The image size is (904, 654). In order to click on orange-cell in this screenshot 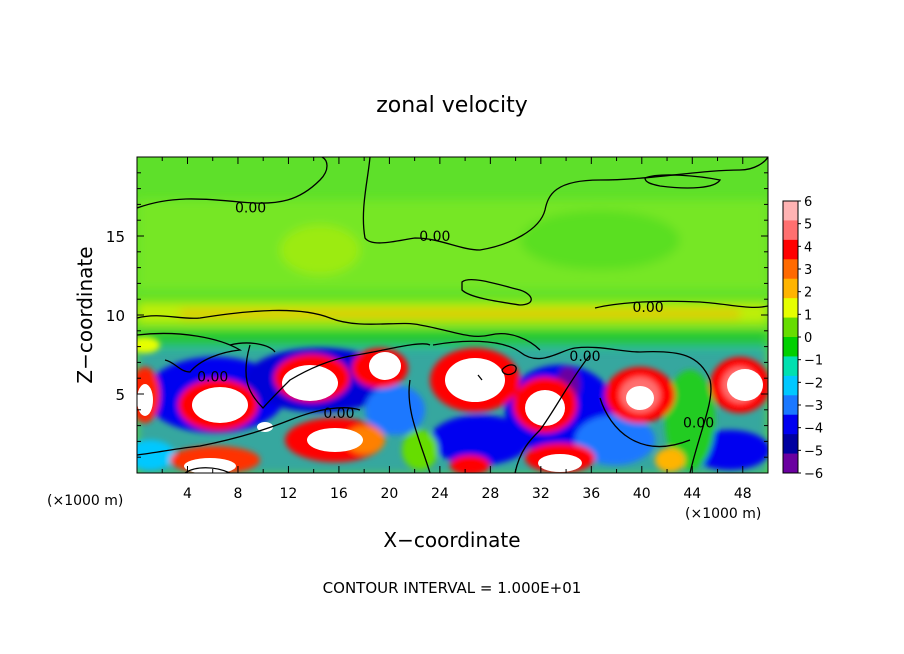, I will do `click(670, 460)`.